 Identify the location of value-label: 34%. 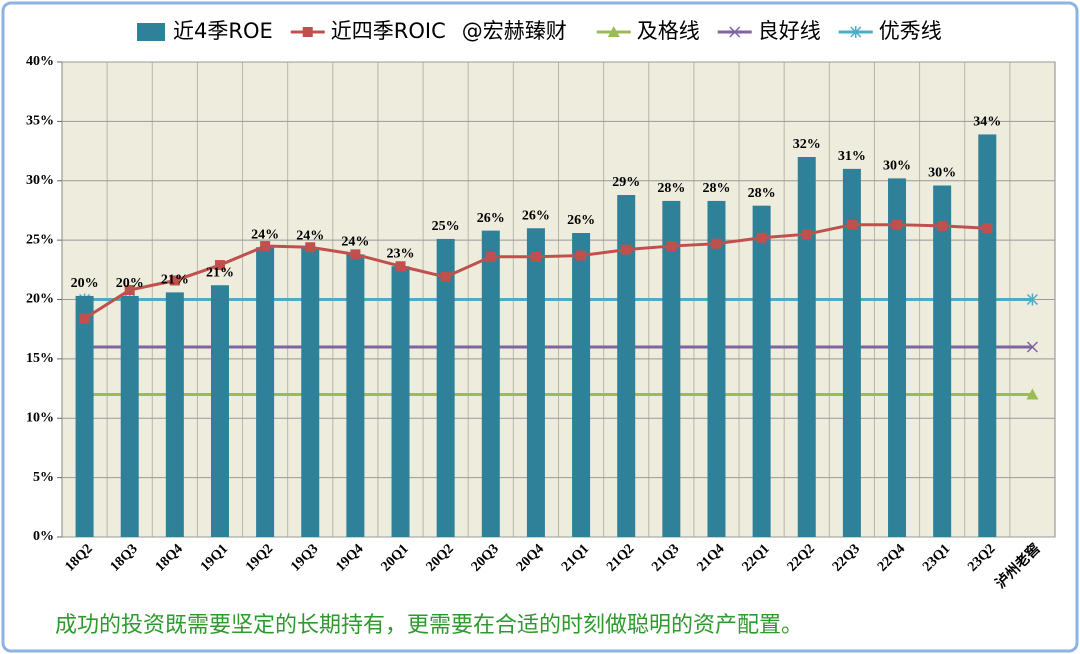
(987, 122).